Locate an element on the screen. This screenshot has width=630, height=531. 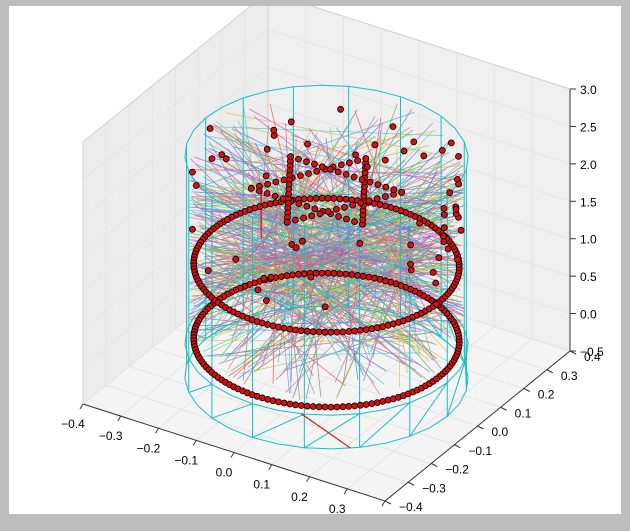
z-tick-label: −0.5 is located at coordinates (592, 352).